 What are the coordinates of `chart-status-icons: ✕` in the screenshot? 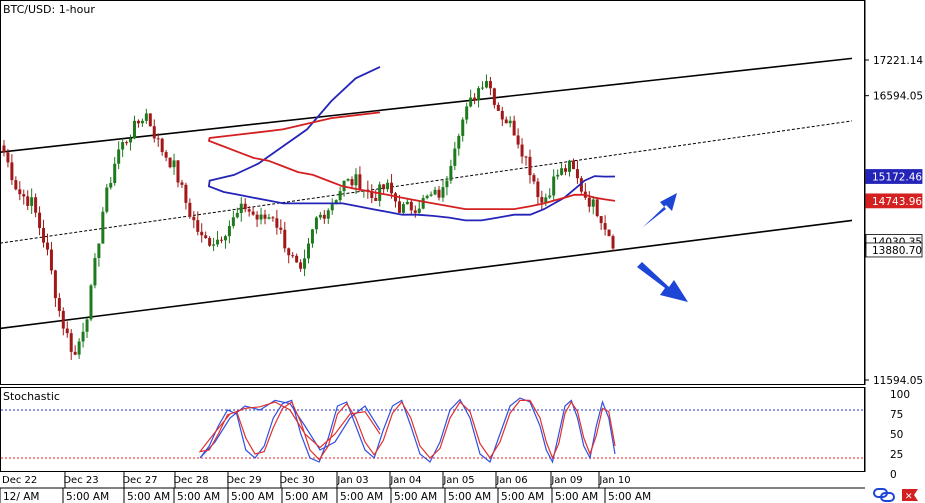 It's located at (895, 495).